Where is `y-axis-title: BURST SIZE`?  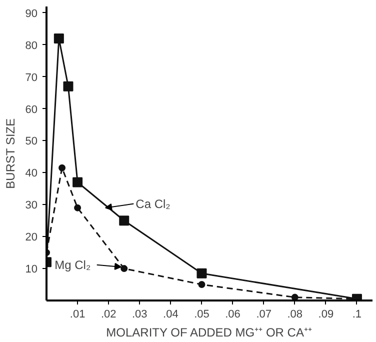
y-axis-title: BURST SIZE is located at coordinates (10, 153).